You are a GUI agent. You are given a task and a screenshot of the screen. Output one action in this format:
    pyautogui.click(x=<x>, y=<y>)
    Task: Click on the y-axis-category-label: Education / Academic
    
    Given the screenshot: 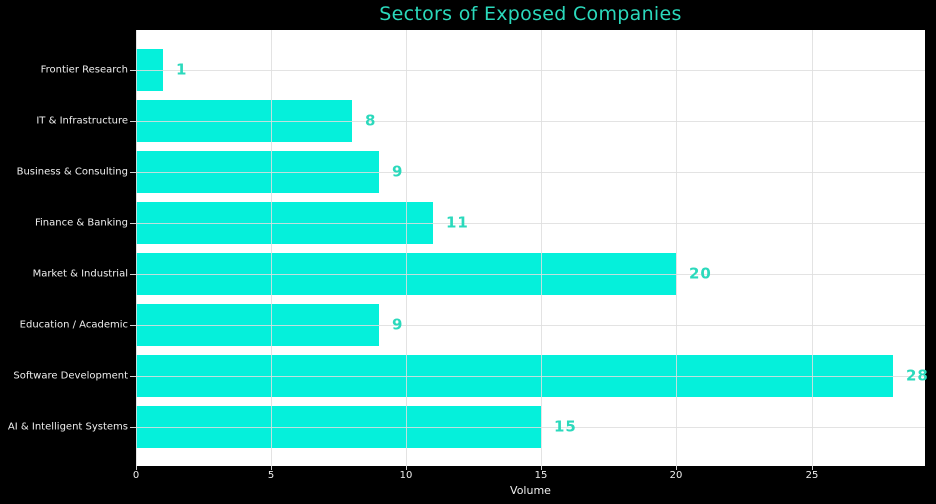 What is the action you would take?
    pyautogui.click(x=73, y=325)
    